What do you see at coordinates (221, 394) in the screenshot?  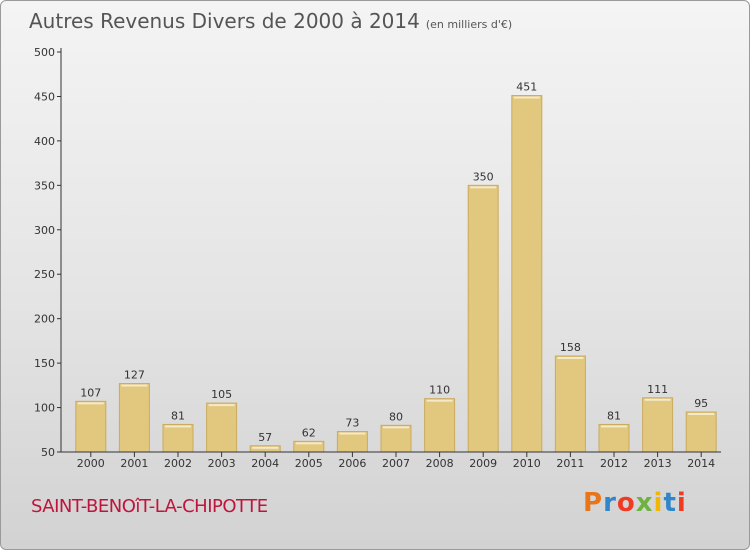 I see `data-label: 105` at bounding box center [221, 394].